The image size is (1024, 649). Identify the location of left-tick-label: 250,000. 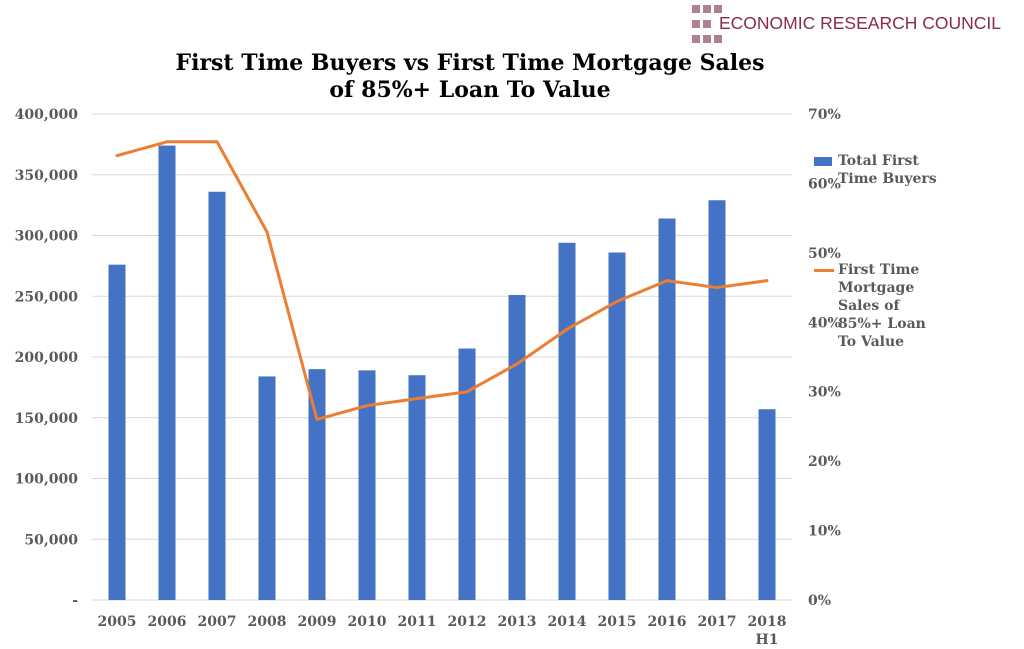
(47, 297).